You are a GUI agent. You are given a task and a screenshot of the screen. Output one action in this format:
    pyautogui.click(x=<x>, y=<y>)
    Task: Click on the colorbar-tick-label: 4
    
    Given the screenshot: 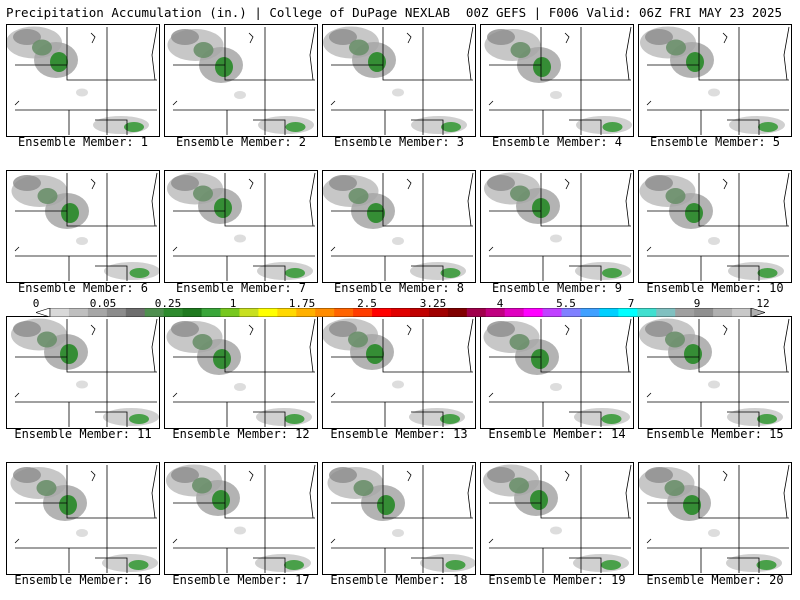 What is the action you would take?
    pyautogui.click(x=500, y=303)
    